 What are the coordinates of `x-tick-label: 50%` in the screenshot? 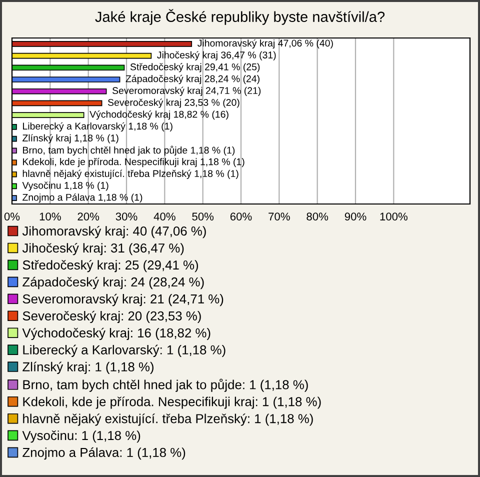 It's located at (203, 216).